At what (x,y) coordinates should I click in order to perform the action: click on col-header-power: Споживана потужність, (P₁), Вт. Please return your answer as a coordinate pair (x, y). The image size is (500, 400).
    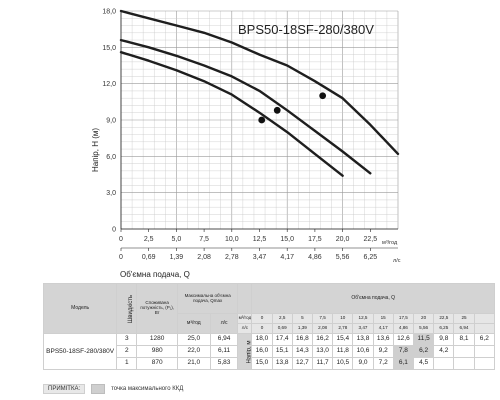
    Looking at the image, I should click on (157, 308).